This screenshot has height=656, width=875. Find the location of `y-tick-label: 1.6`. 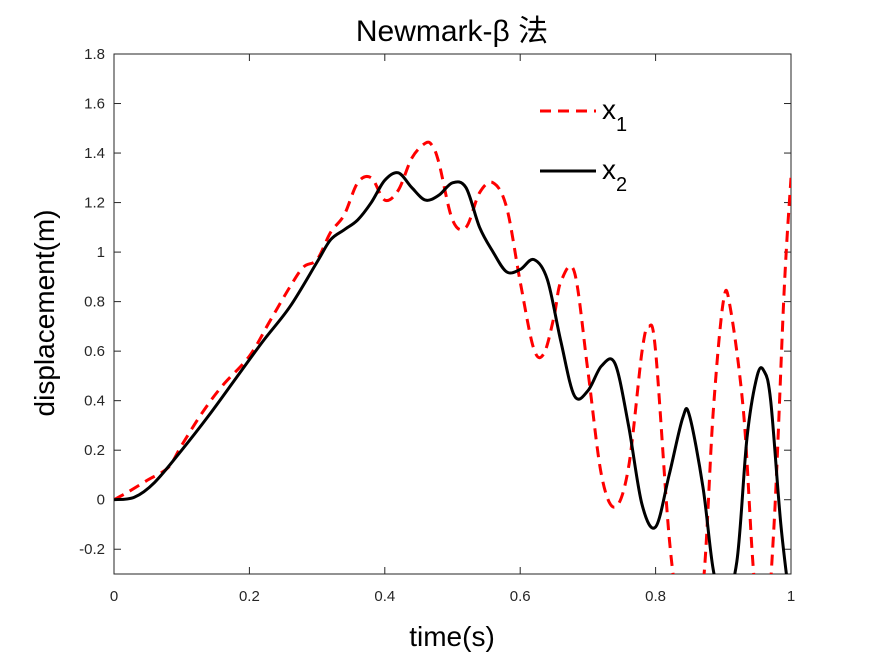

y-tick-label: 1.6 is located at coordinates (94, 104).